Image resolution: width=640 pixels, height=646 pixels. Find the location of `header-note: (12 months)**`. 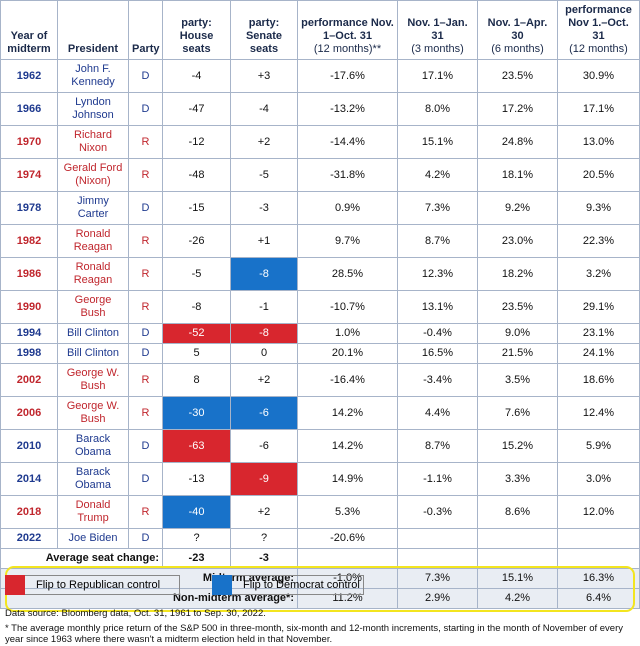

header-note: (12 months)** is located at coordinates (347, 49).